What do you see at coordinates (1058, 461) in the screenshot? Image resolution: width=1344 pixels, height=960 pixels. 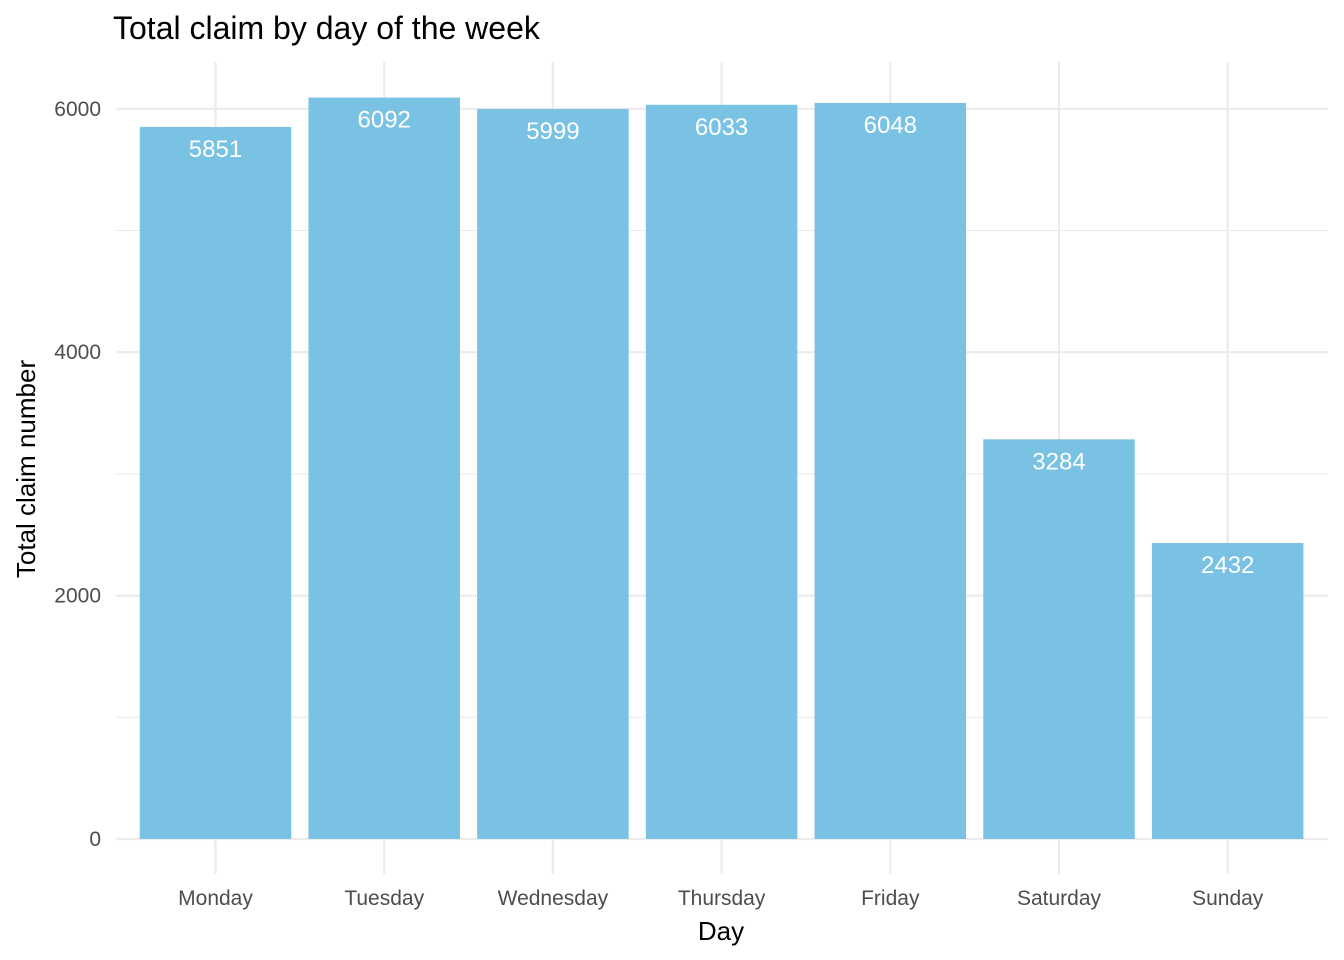 I see `data-label: 3284` at bounding box center [1058, 461].